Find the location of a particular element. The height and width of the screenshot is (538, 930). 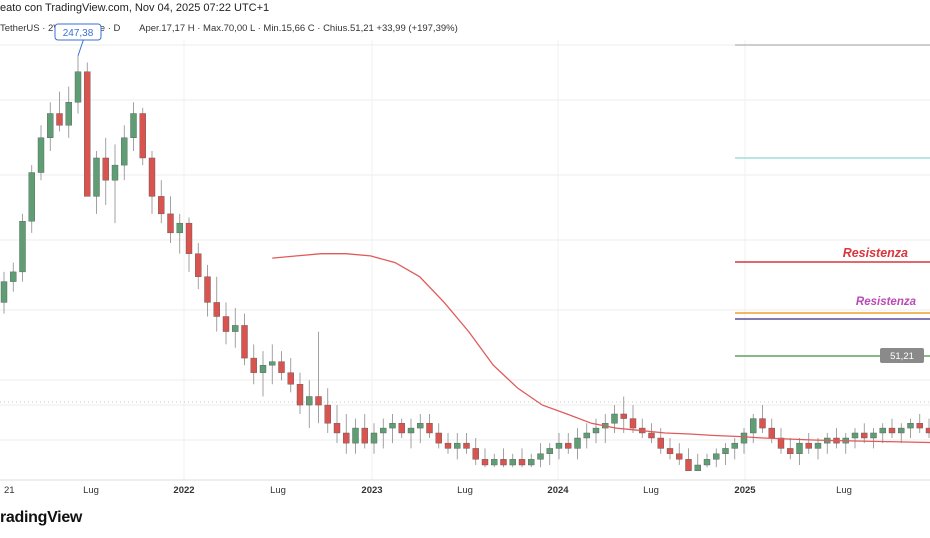

peak-callout-pointer is located at coordinates (81, 47).